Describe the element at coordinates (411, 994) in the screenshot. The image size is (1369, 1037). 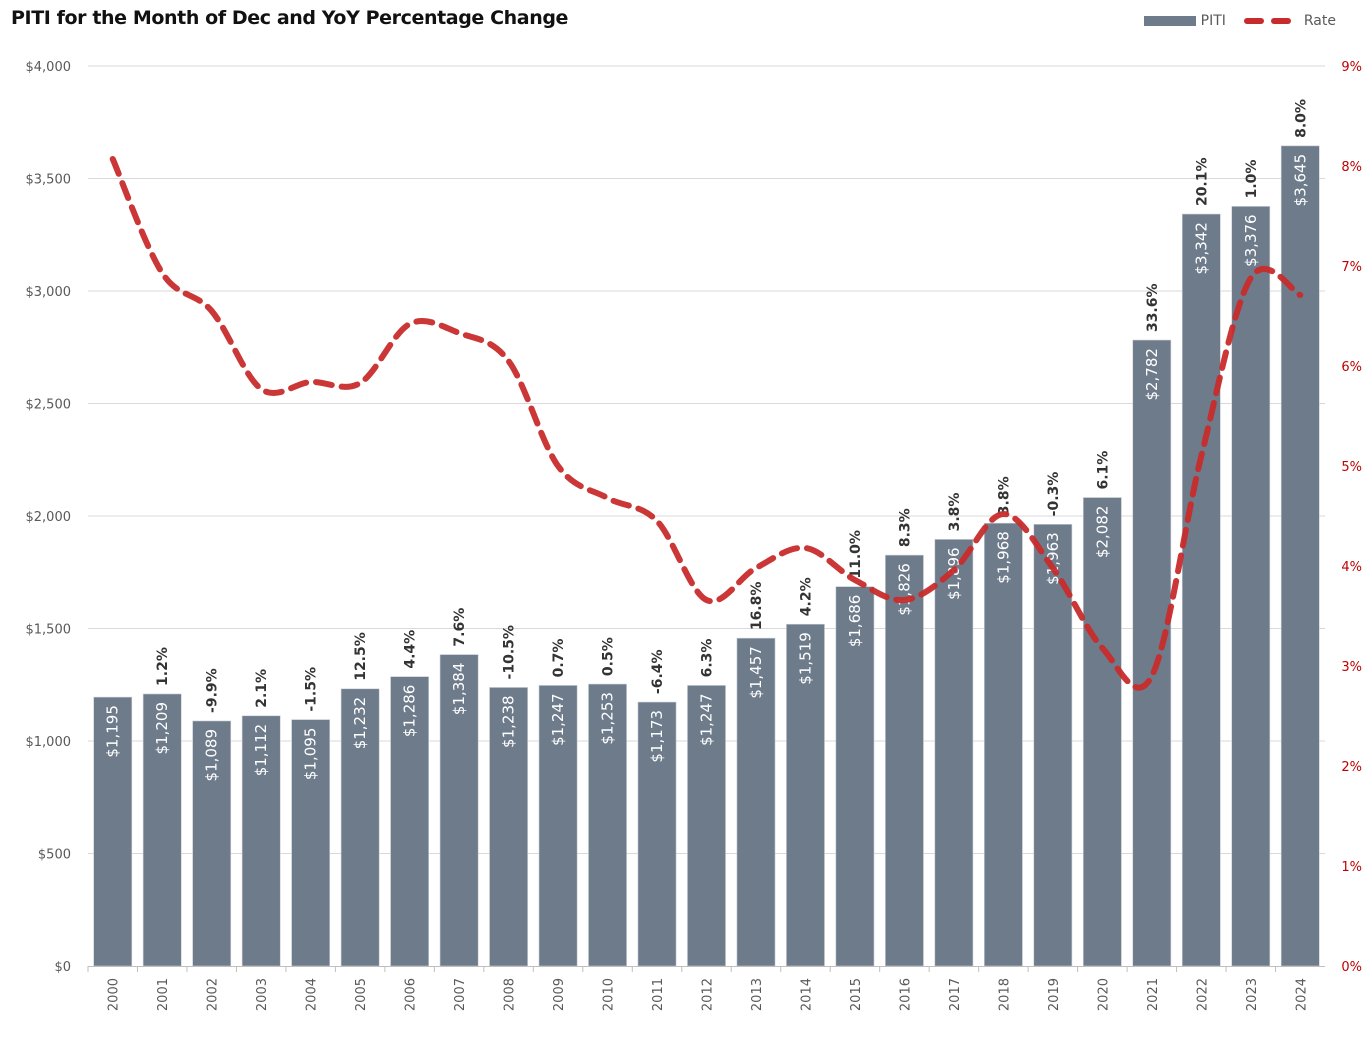
I see `x-tick-label: 2006` at that location.